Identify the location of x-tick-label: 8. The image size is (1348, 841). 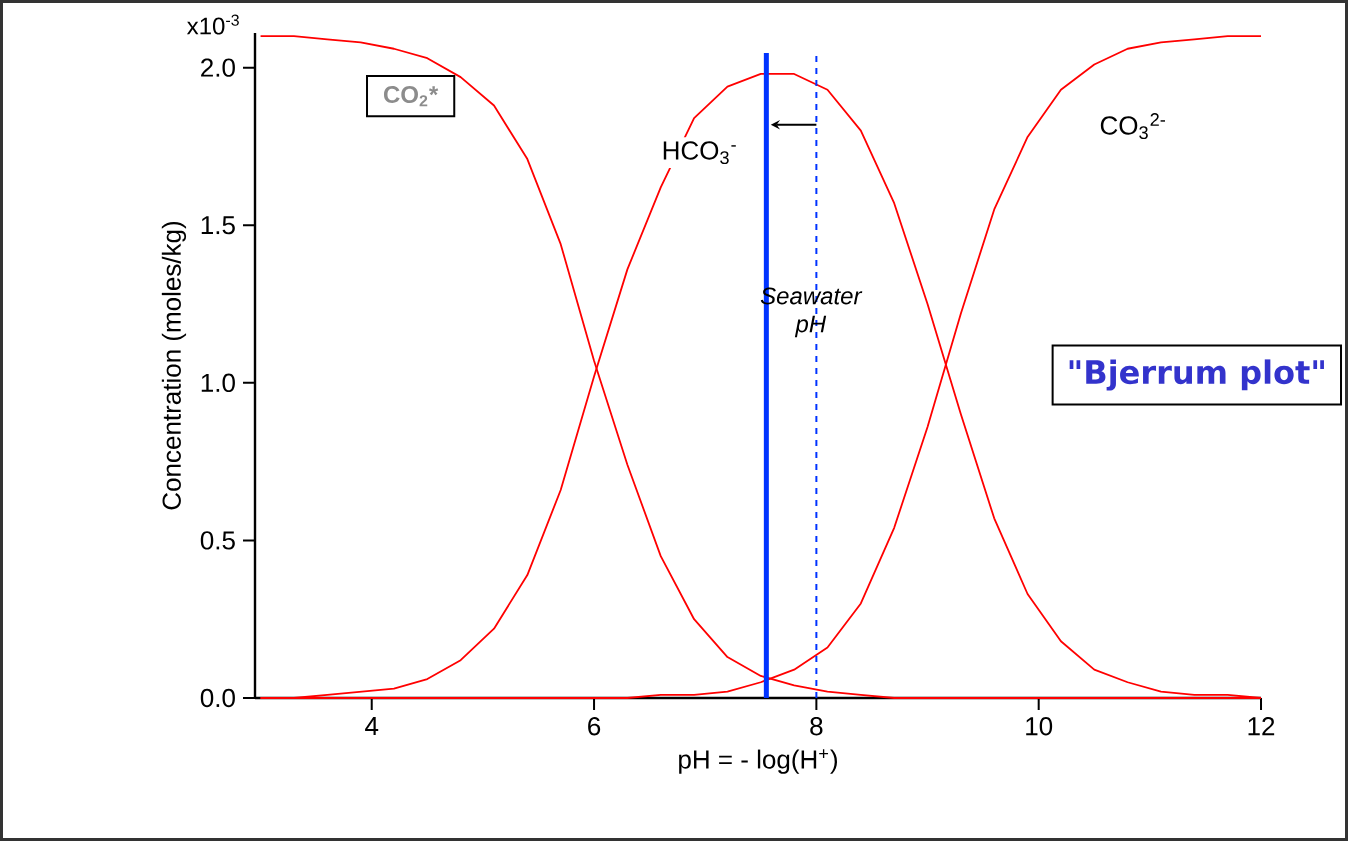
(816, 726).